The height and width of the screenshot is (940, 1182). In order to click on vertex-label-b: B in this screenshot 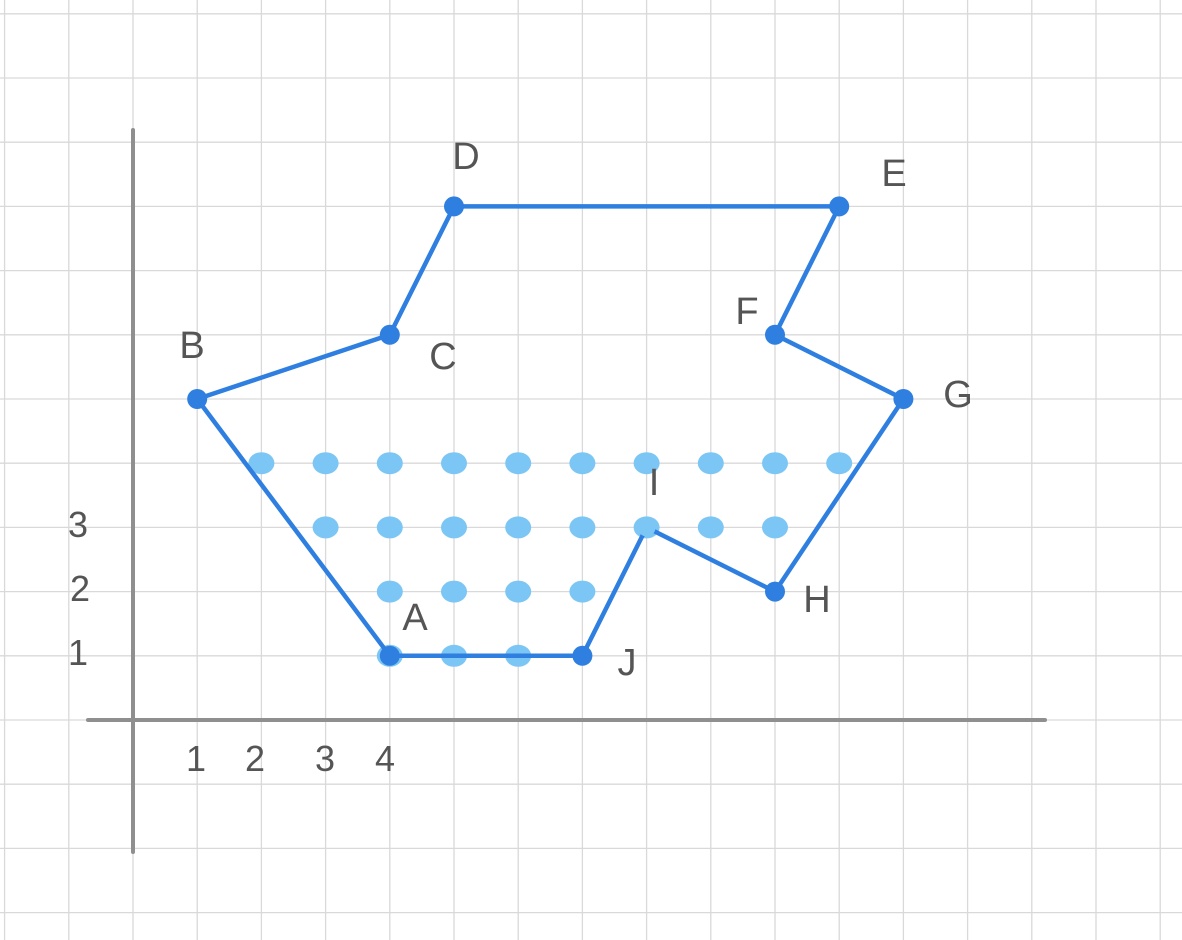, I will do `click(191, 346)`.